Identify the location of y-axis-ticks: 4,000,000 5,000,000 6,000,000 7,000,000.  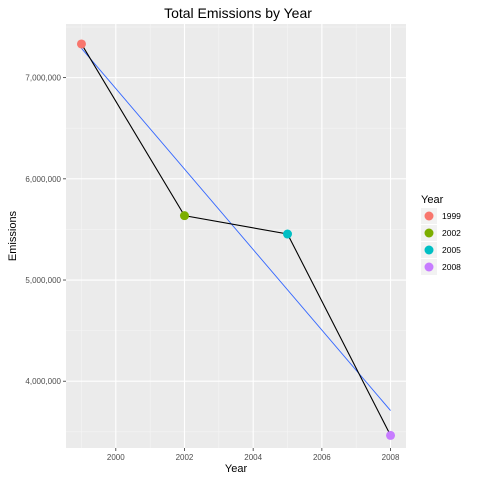
(45, 230).